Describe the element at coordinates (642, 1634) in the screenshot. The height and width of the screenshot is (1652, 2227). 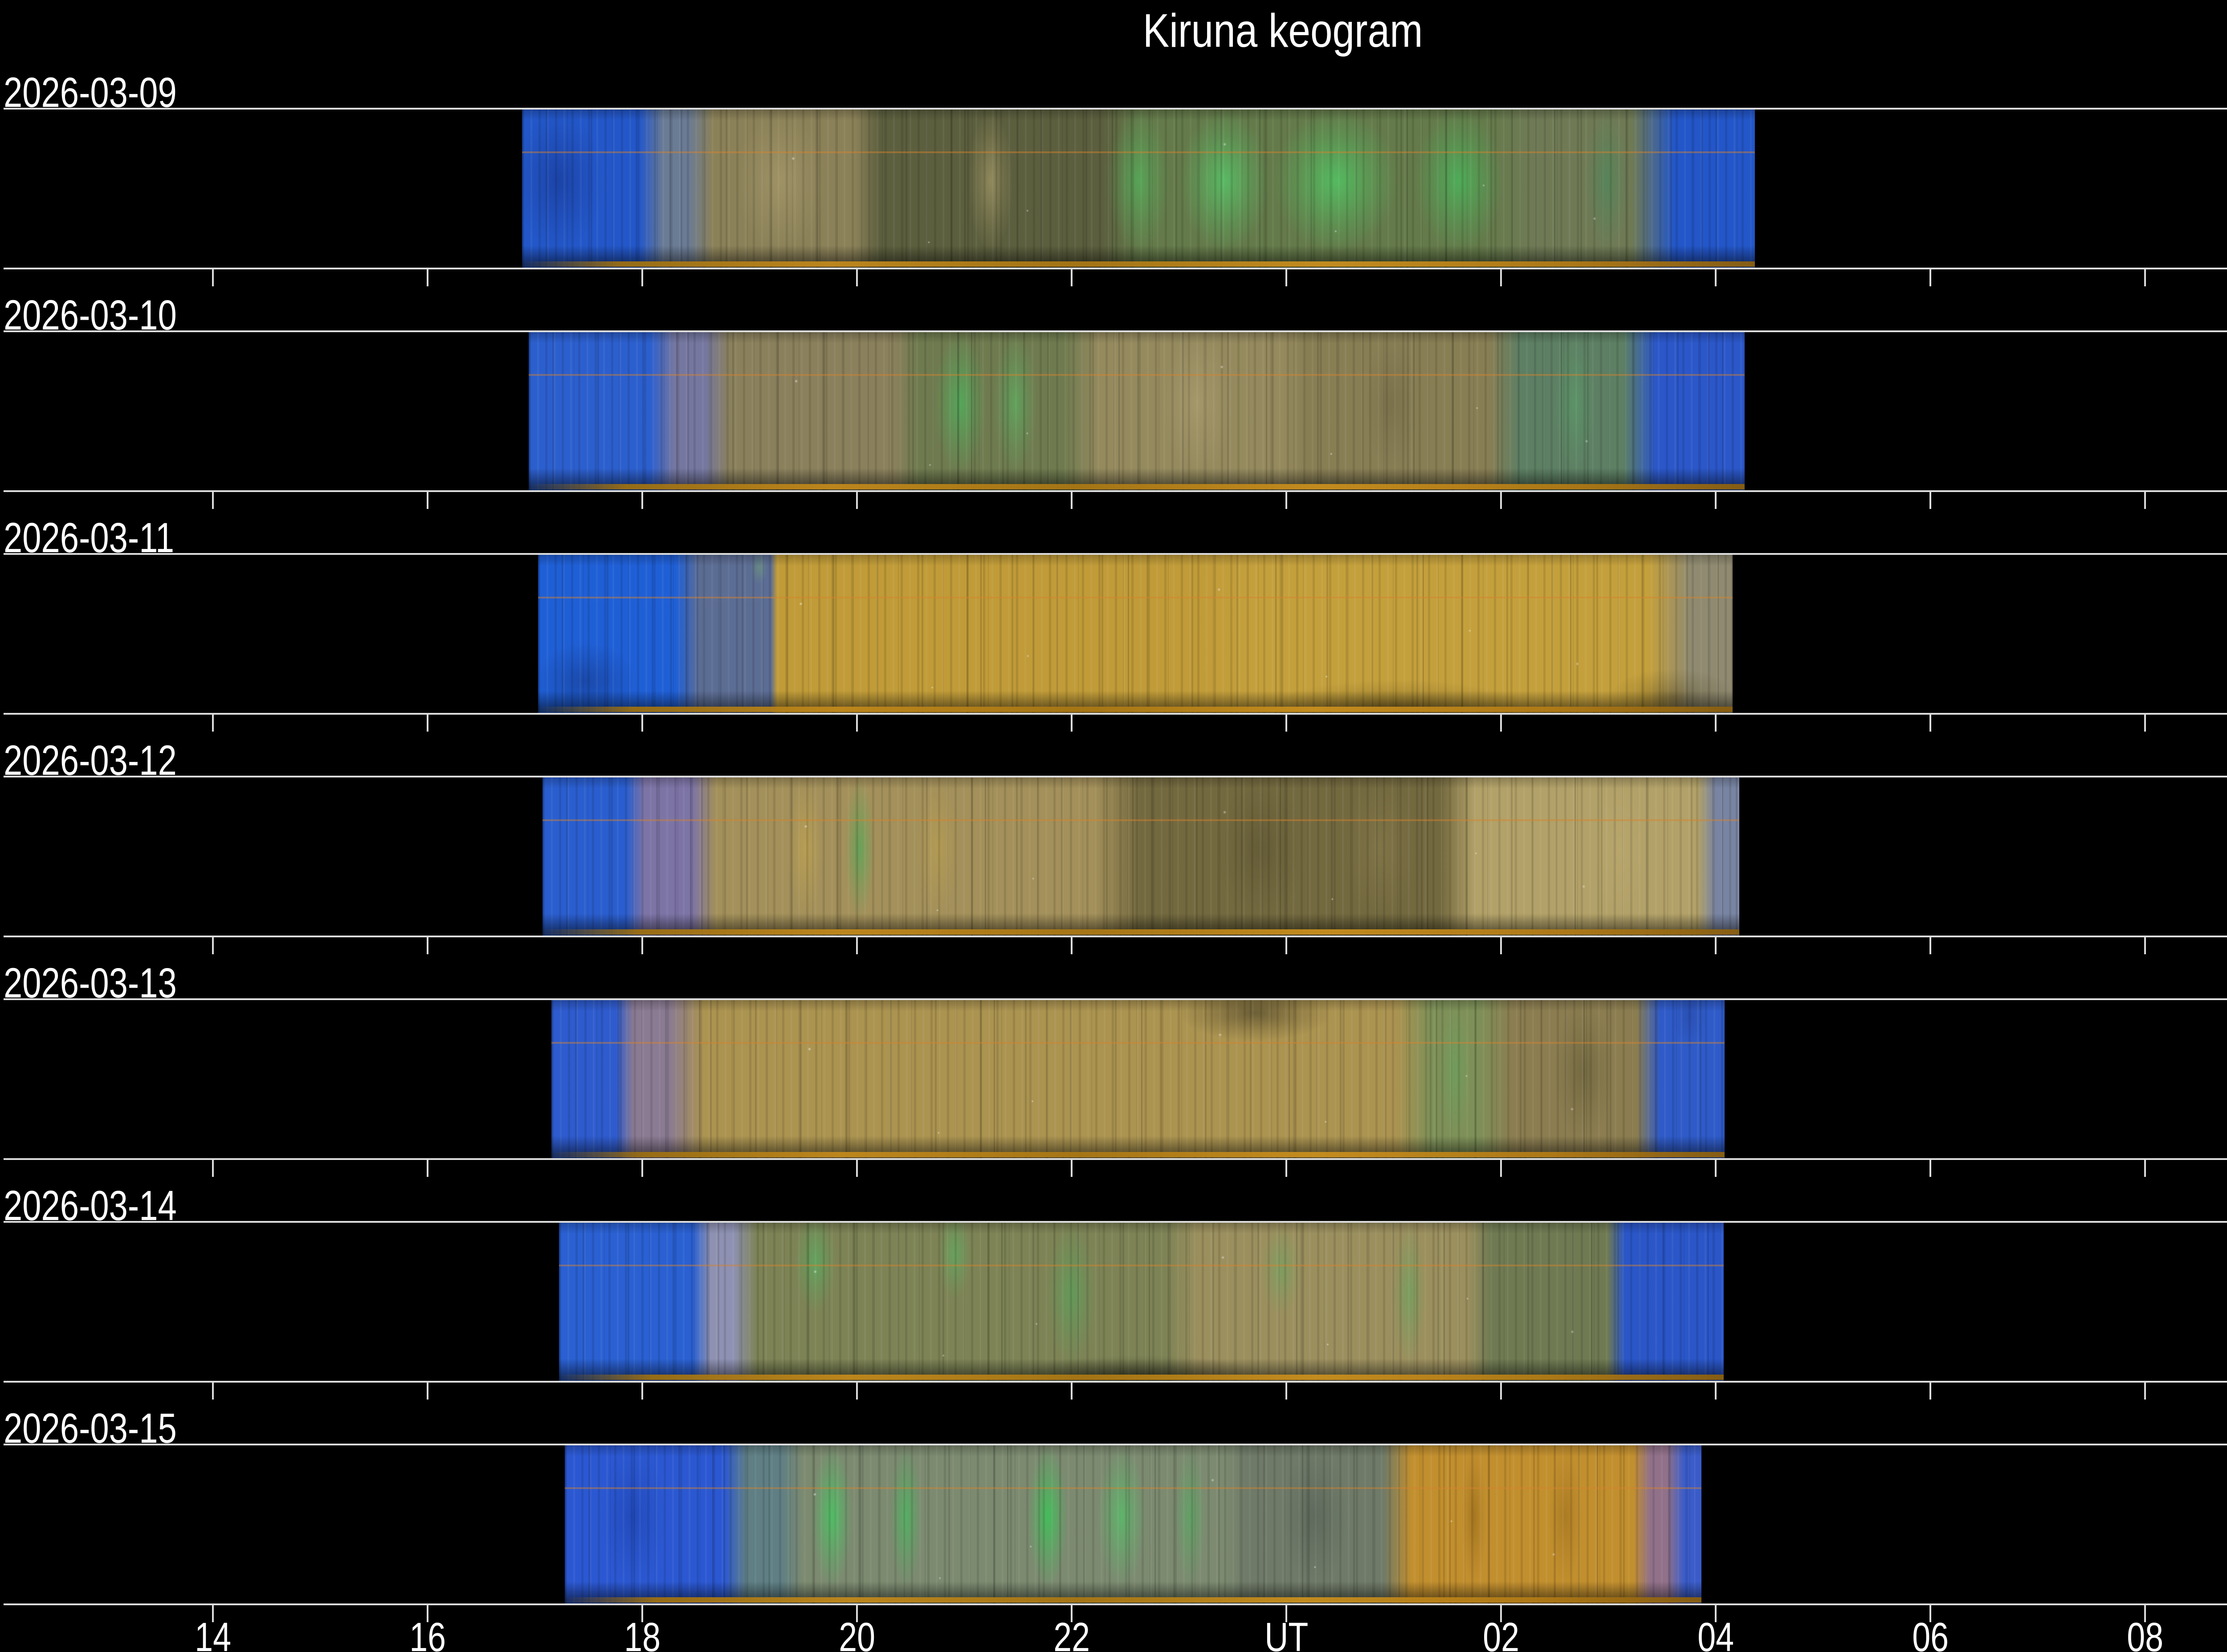
I see `axis-tick-label: 18` at that location.